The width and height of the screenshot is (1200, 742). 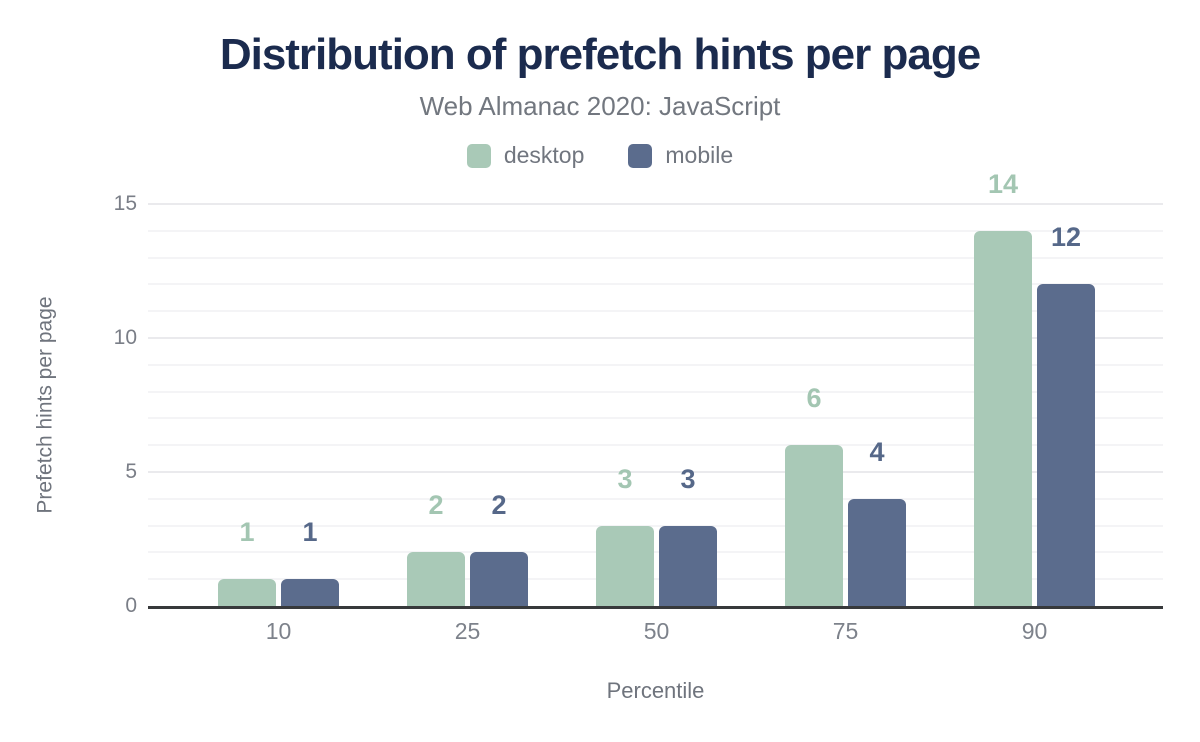 What do you see at coordinates (544, 155) in the screenshot?
I see `legend-label-desktop: desktop` at bounding box center [544, 155].